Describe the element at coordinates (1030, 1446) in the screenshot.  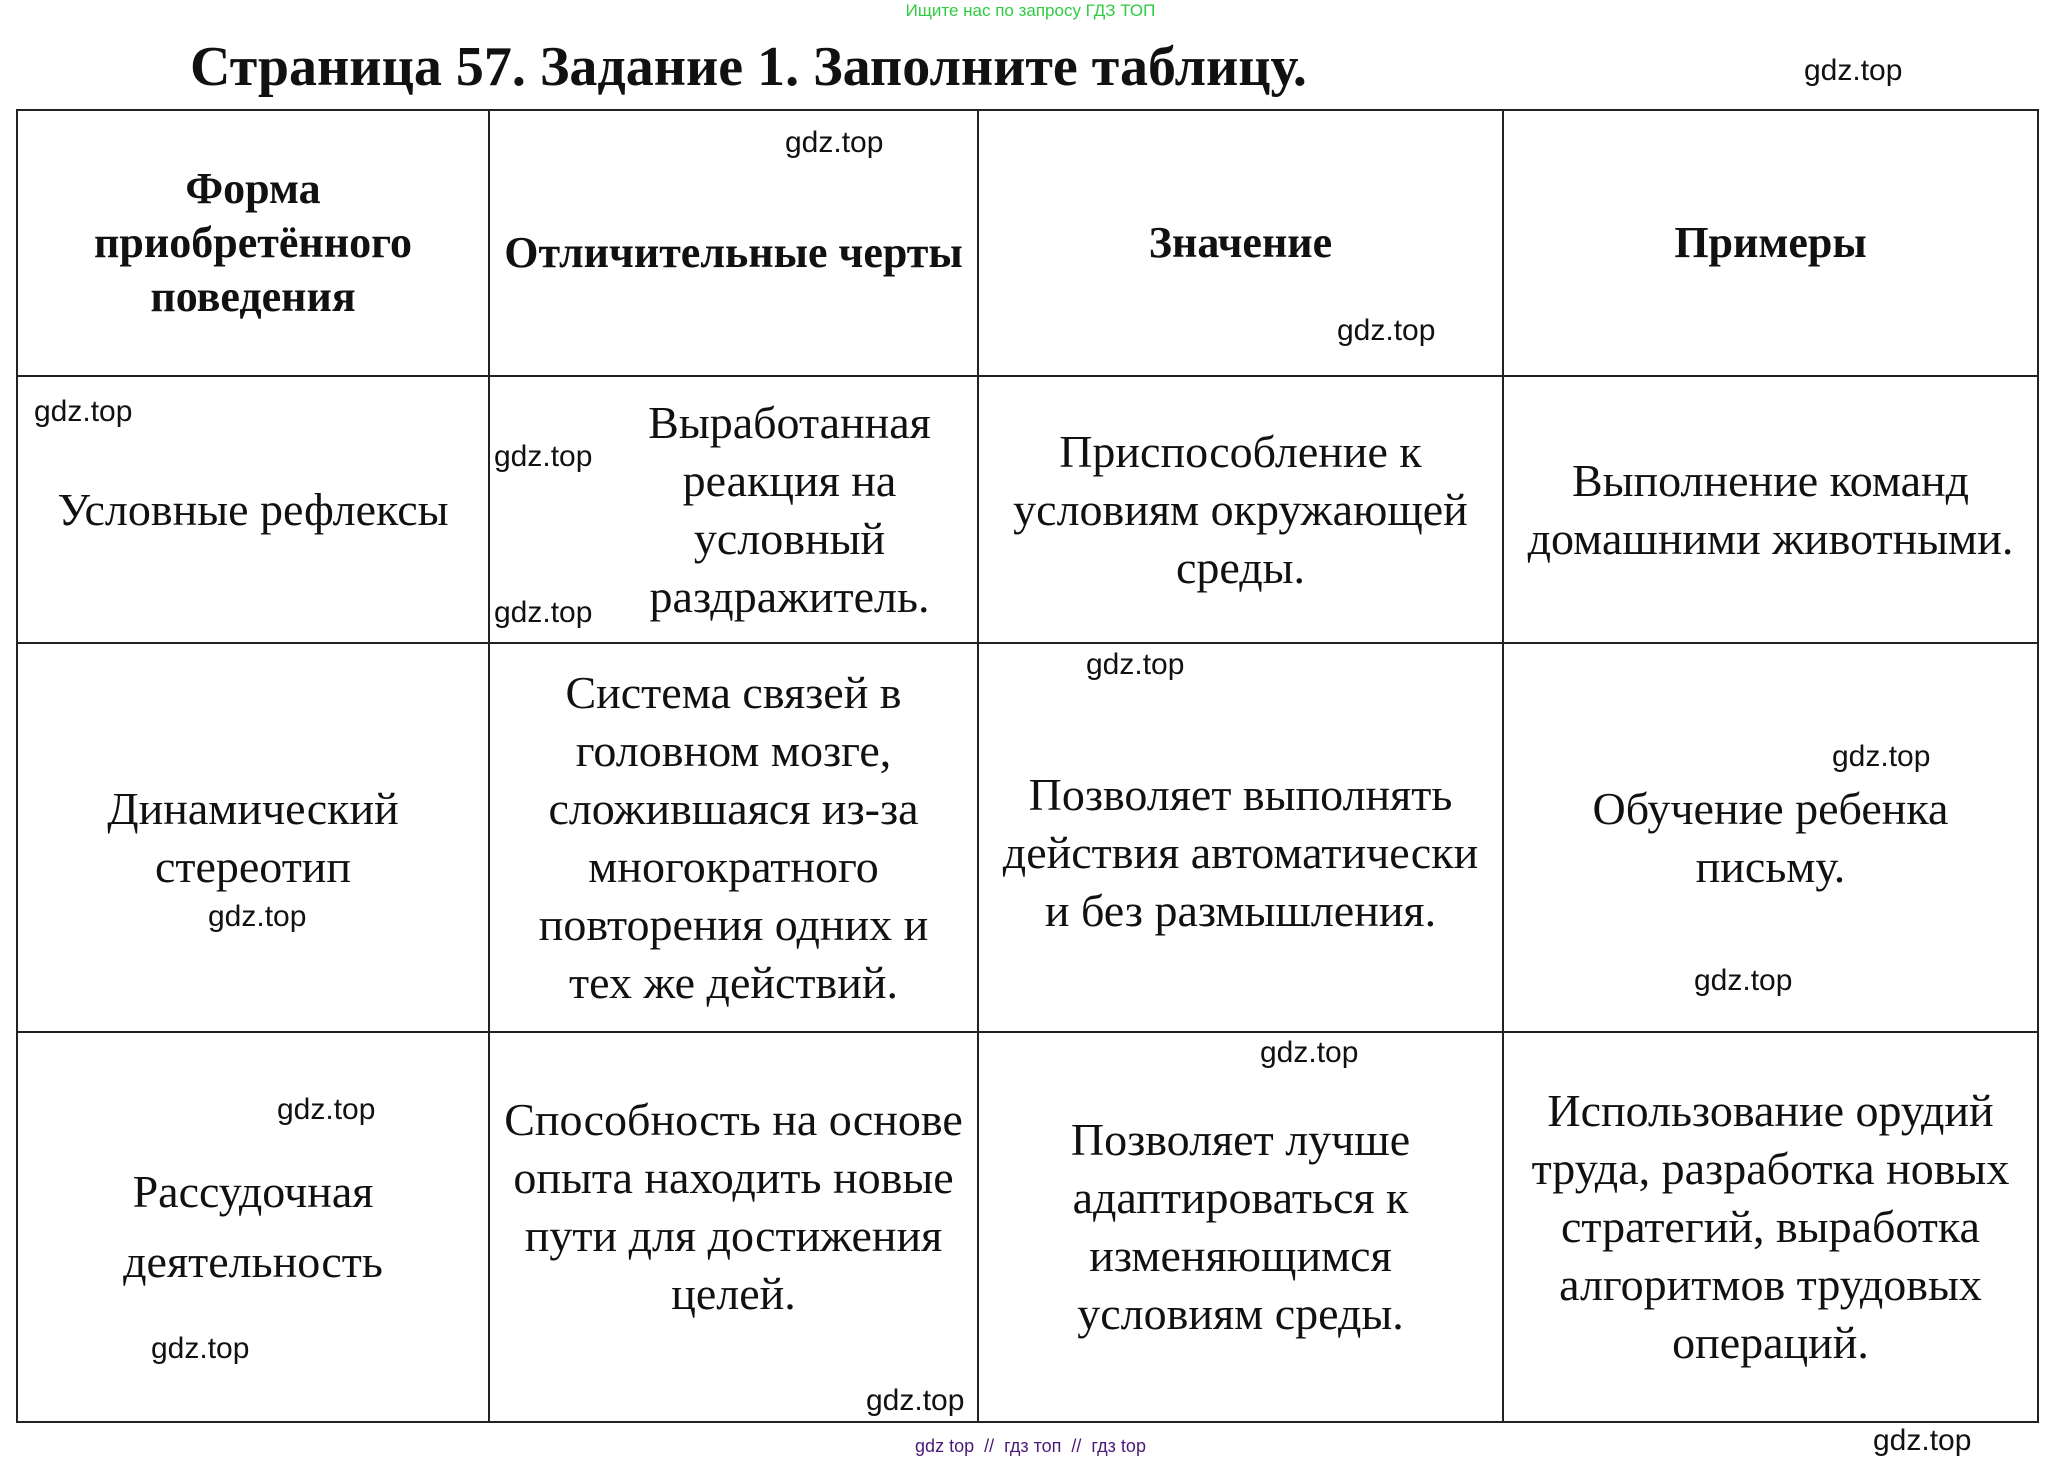
I see `footer-links: gdz top // гдз топ // гдз top` at that location.